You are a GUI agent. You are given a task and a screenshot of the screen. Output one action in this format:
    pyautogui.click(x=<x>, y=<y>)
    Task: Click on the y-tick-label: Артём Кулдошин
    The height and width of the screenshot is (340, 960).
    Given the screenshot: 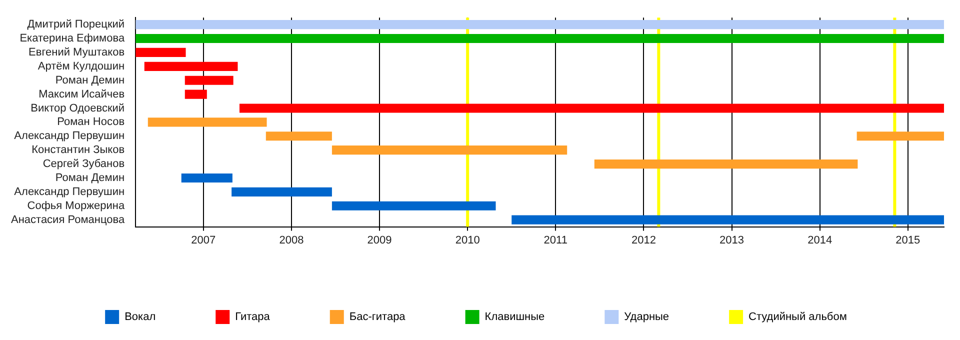 What is the action you would take?
    pyautogui.click(x=81, y=66)
    